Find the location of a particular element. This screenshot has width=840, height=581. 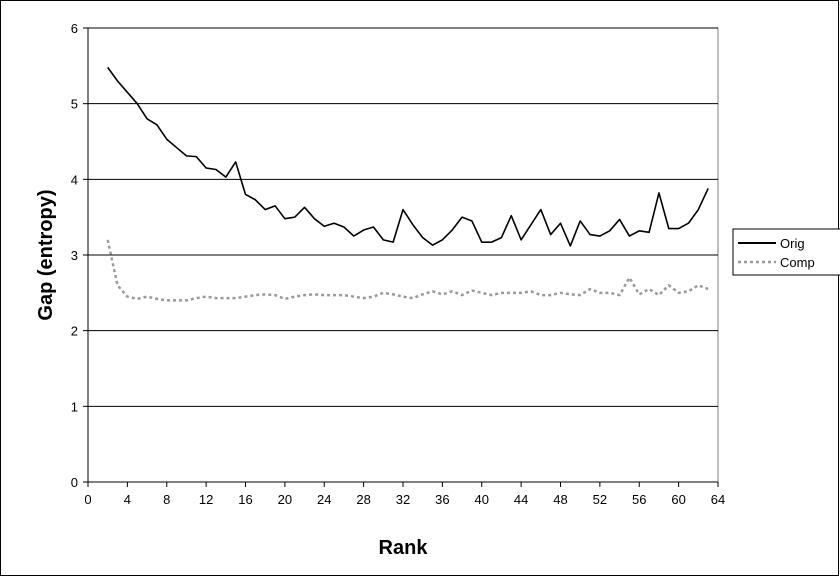

legend: Orig Comp is located at coordinates (786, 252).